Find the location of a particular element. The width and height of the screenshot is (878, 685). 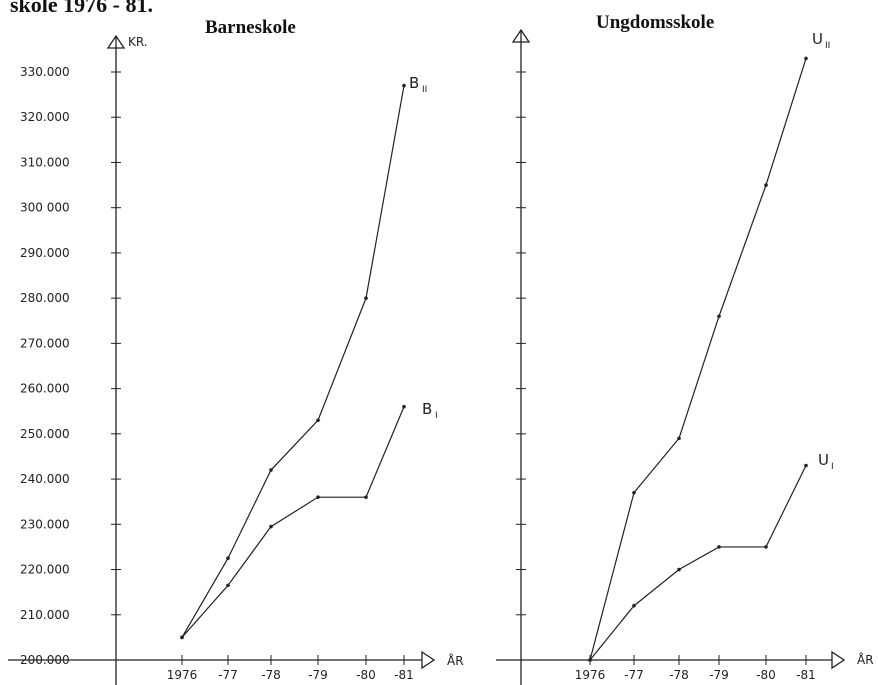

header-fragment: skole 1976 - 81. is located at coordinates (81, 8).